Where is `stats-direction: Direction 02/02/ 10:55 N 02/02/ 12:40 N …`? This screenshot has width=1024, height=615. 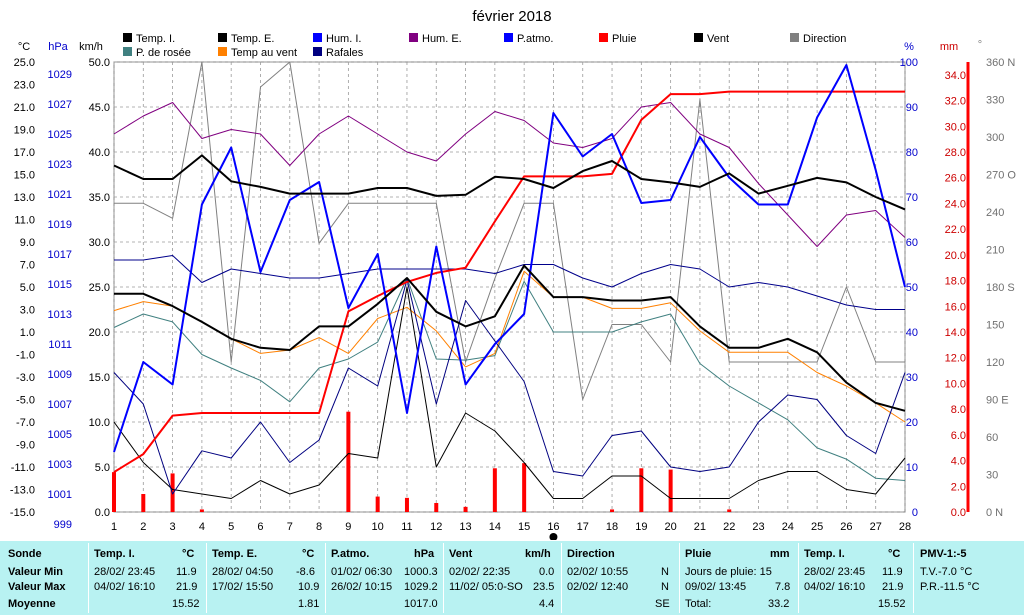 stats-direction: Direction 02/02/ 10:55 N 02/02/ 12:40 N … is located at coordinates (620, 578).